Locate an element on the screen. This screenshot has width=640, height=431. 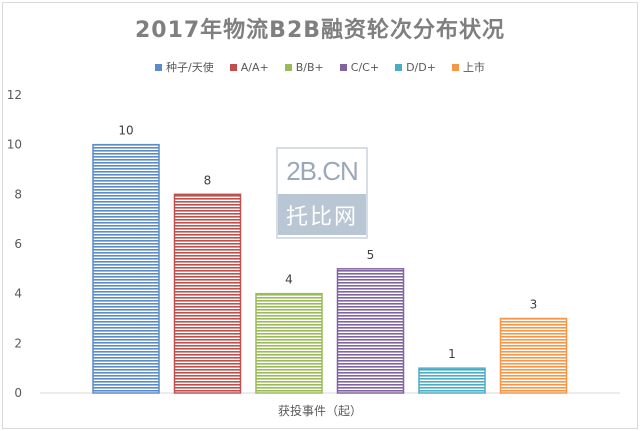
y-tick-label: 12 is located at coordinates (14, 95).